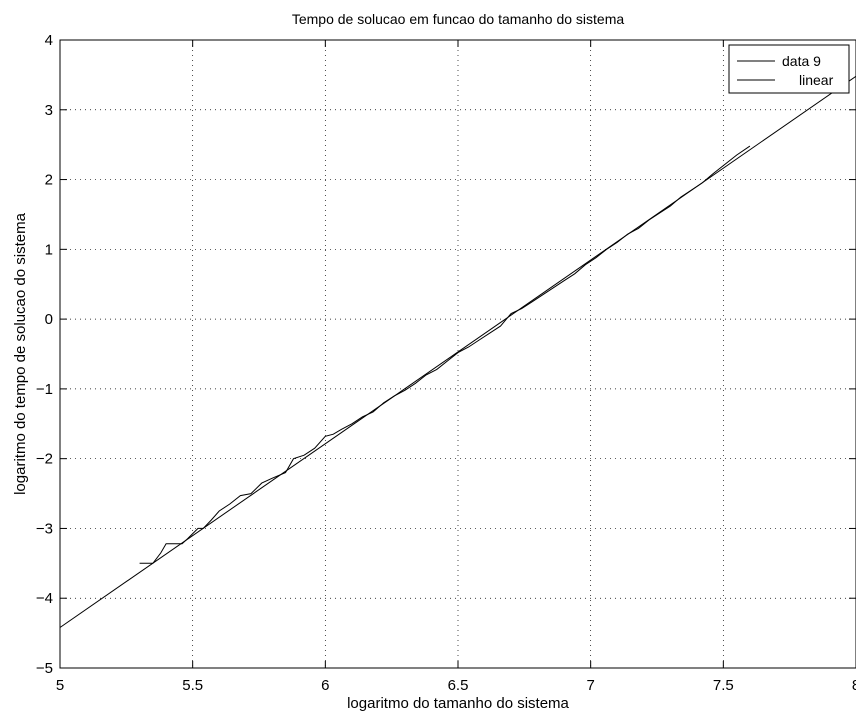 Image resolution: width=856 pixels, height=713 pixels. Describe the element at coordinates (854, 685) in the screenshot. I see `x-tick-label: 8` at that location.